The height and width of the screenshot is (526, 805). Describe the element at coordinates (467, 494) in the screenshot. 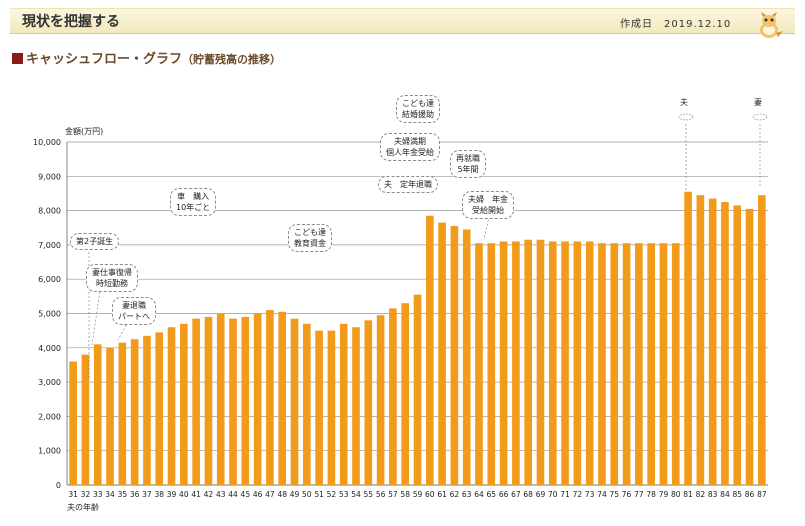

I see `x-tick-label: 63` at that location.